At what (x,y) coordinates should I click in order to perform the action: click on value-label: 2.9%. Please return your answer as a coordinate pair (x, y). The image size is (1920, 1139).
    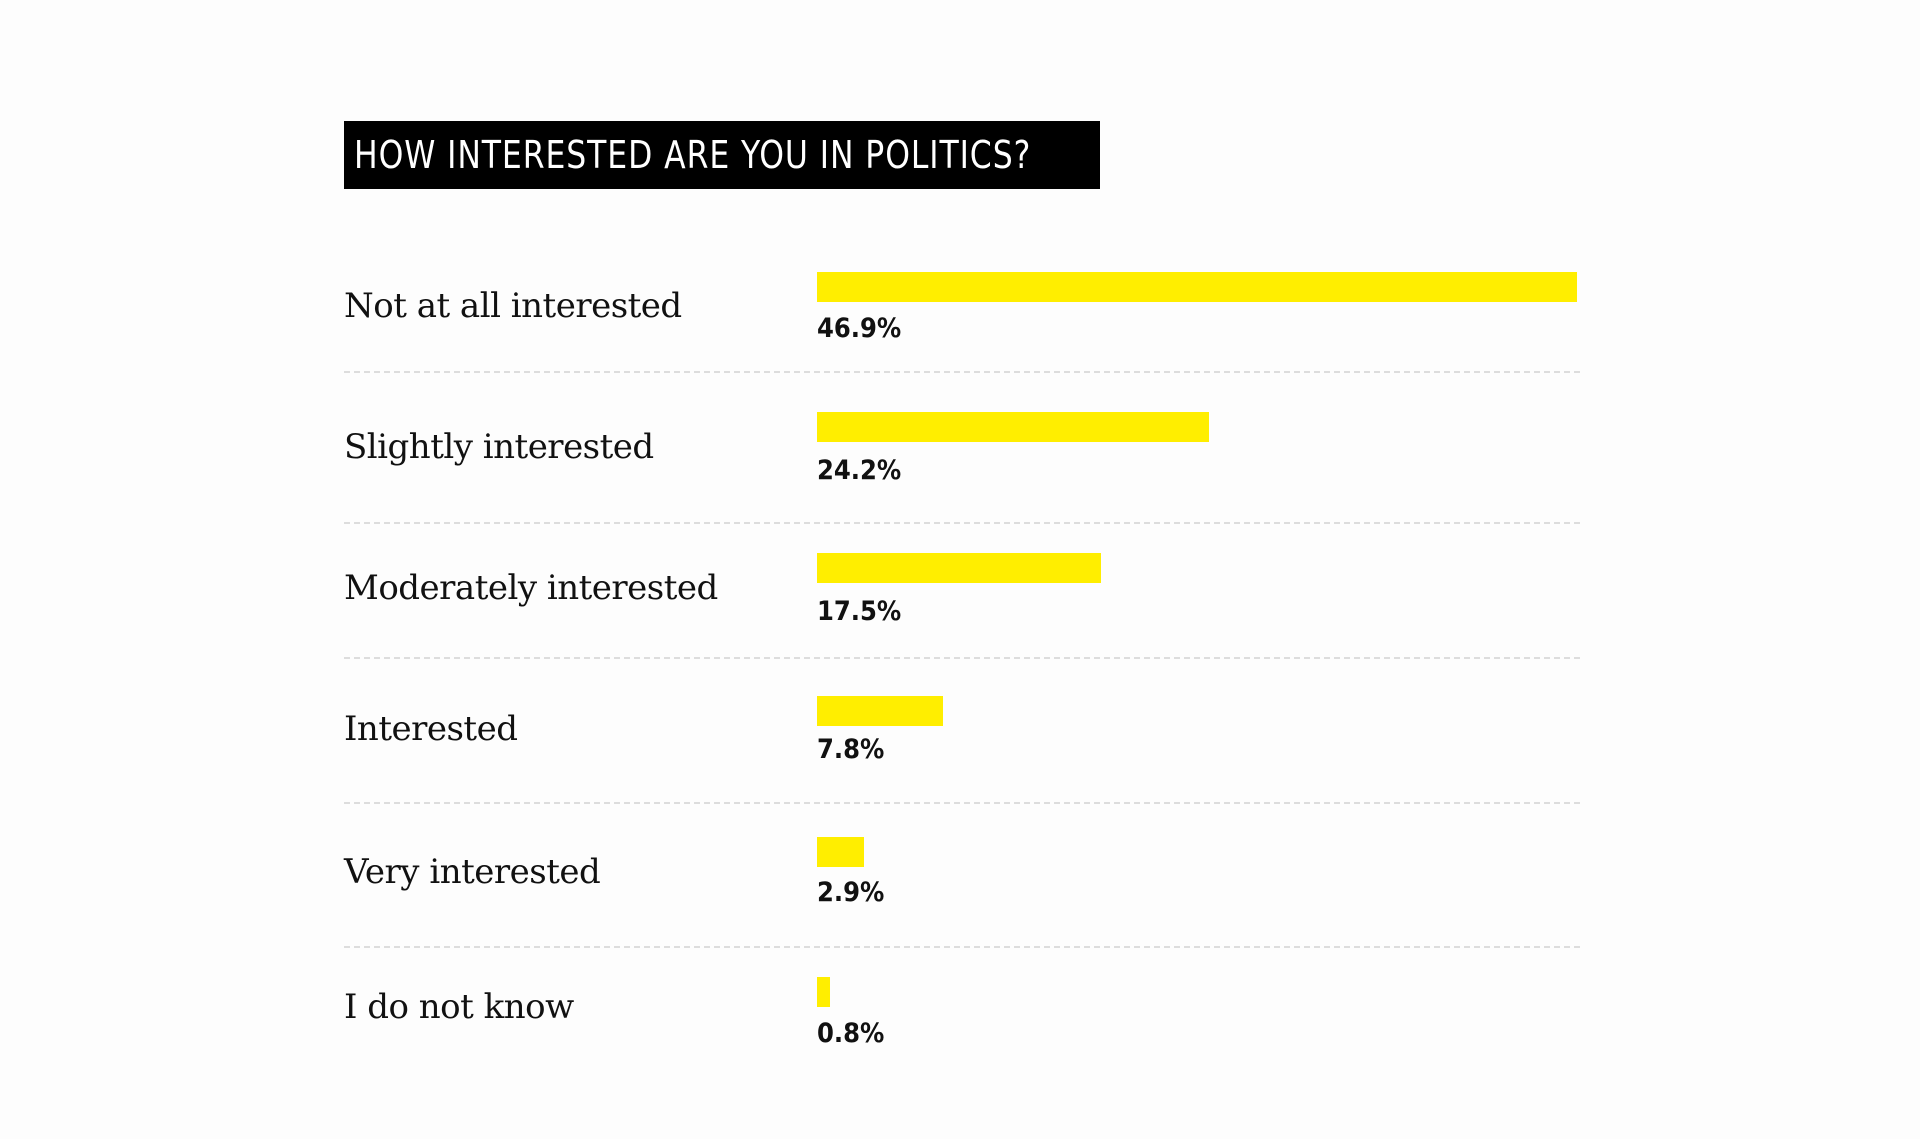
    Looking at the image, I should click on (851, 892).